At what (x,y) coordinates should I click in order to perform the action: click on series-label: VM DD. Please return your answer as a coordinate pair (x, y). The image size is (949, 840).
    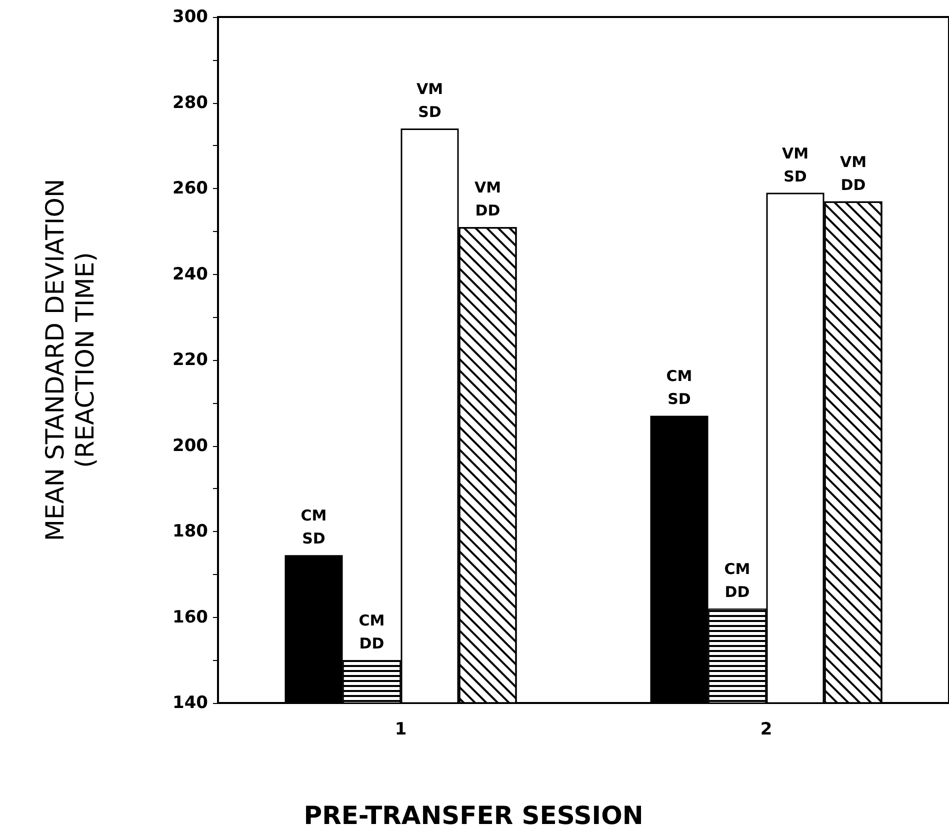
    Looking at the image, I should click on (488, 199).